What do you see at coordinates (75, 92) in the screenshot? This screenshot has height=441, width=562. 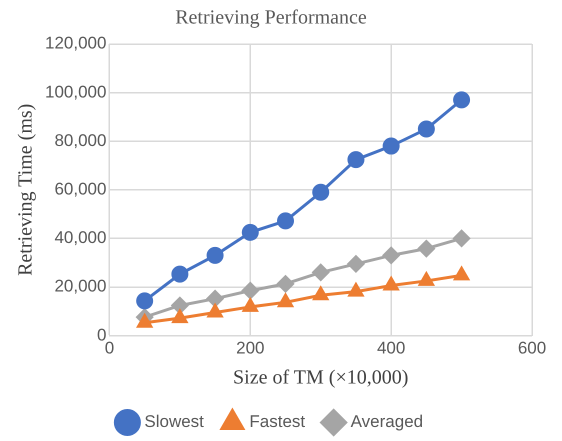 I see `y-tick-label: 100,000` at bounding box center [75, 92].